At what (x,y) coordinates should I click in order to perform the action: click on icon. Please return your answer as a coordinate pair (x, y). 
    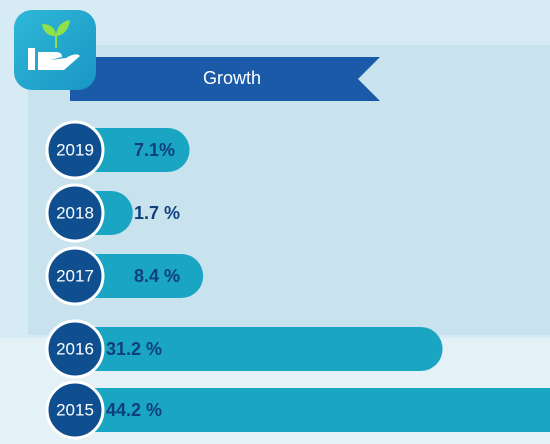
    Looking at the image, I should click on (54, 45).